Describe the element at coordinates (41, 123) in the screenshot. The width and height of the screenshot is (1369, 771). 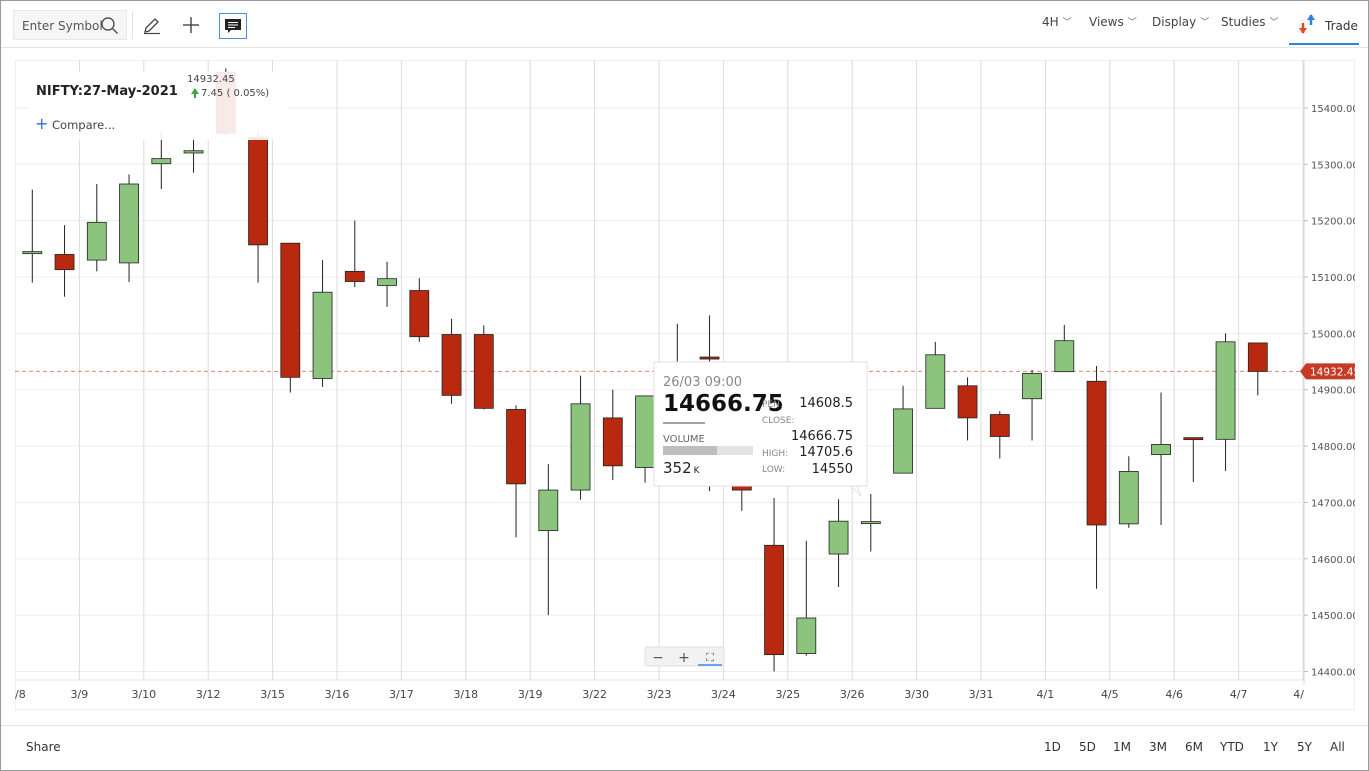
I see `plus-icon: +` at that location.